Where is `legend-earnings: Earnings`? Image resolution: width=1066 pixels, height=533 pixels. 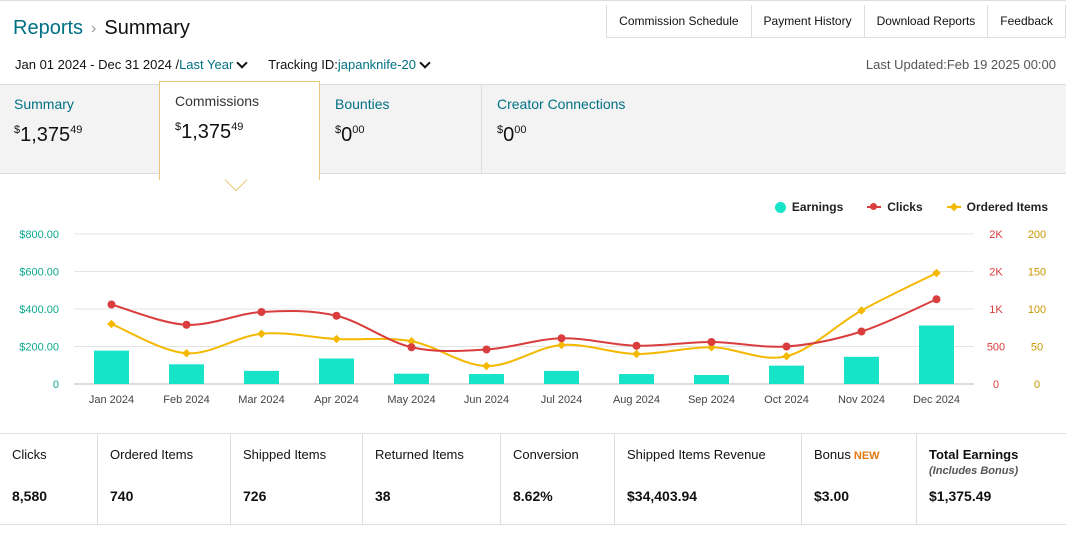 legend-earnings: Earnings is located at coordinates (809, 207).